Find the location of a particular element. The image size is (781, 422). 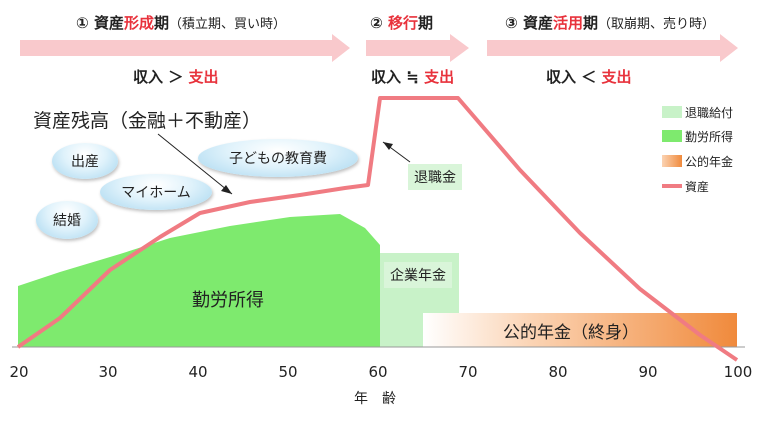

phase-2-sign: ≒ is located at coordinates (412, 77).